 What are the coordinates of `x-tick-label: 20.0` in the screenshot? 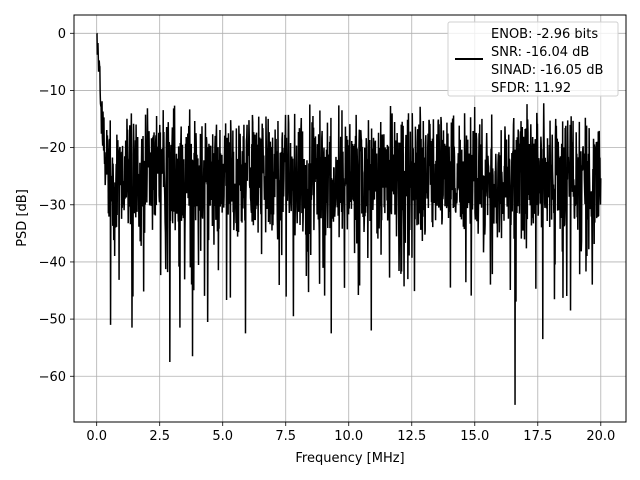 It's located at (600, 436).